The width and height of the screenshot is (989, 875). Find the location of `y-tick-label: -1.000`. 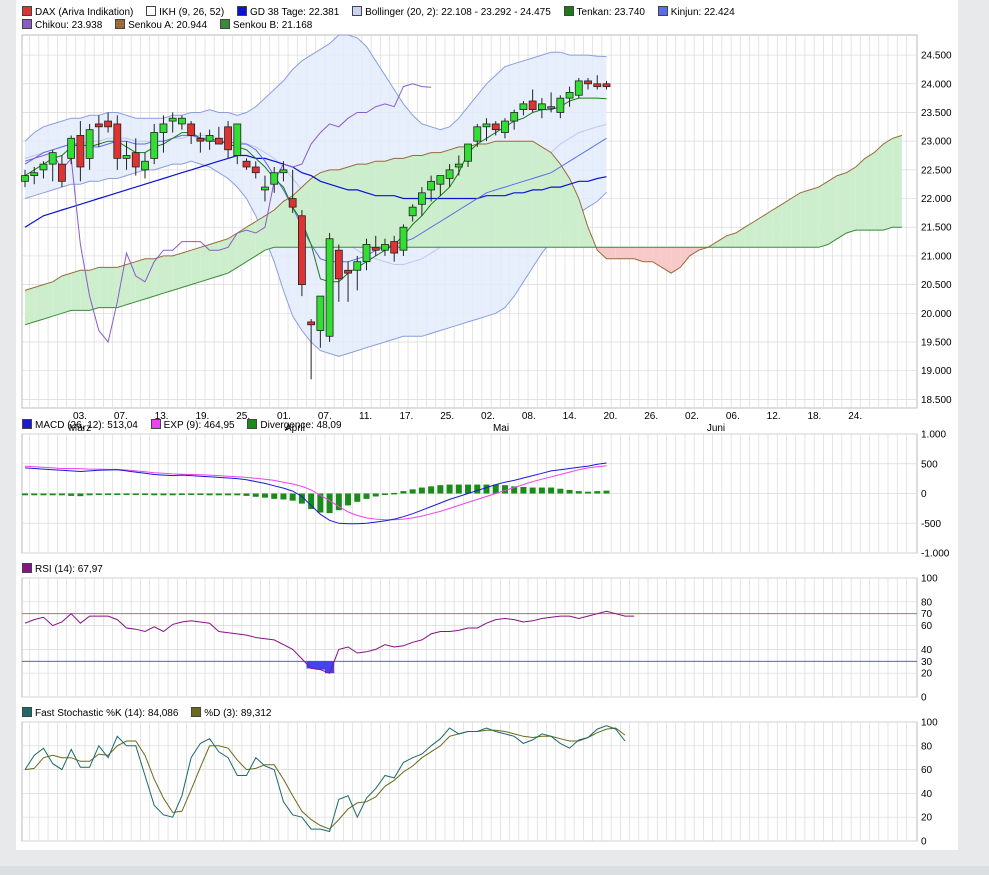

y-tick-label: -1.000 is located at coordinates (935, 554).